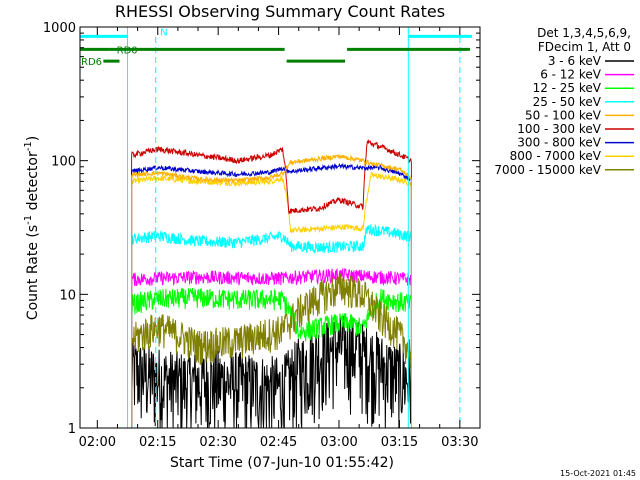  Describe the element at coordinates (399, 442) in the screenshot. I see `x-tick-label: 03:15` at that location.